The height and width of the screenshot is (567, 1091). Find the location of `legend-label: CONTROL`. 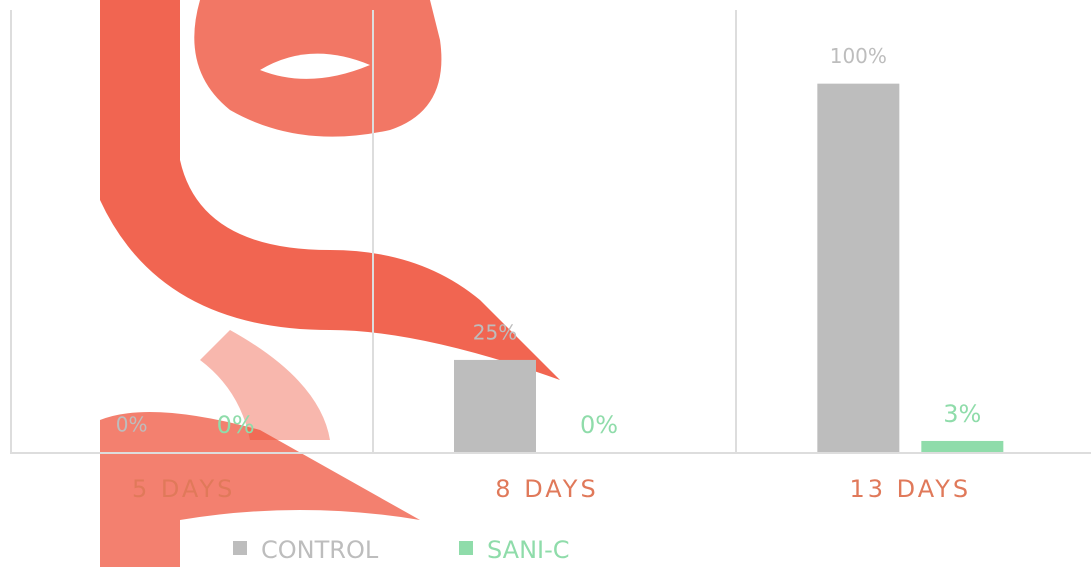

legend-label: CONTROL is located at coordinates (320, 550).